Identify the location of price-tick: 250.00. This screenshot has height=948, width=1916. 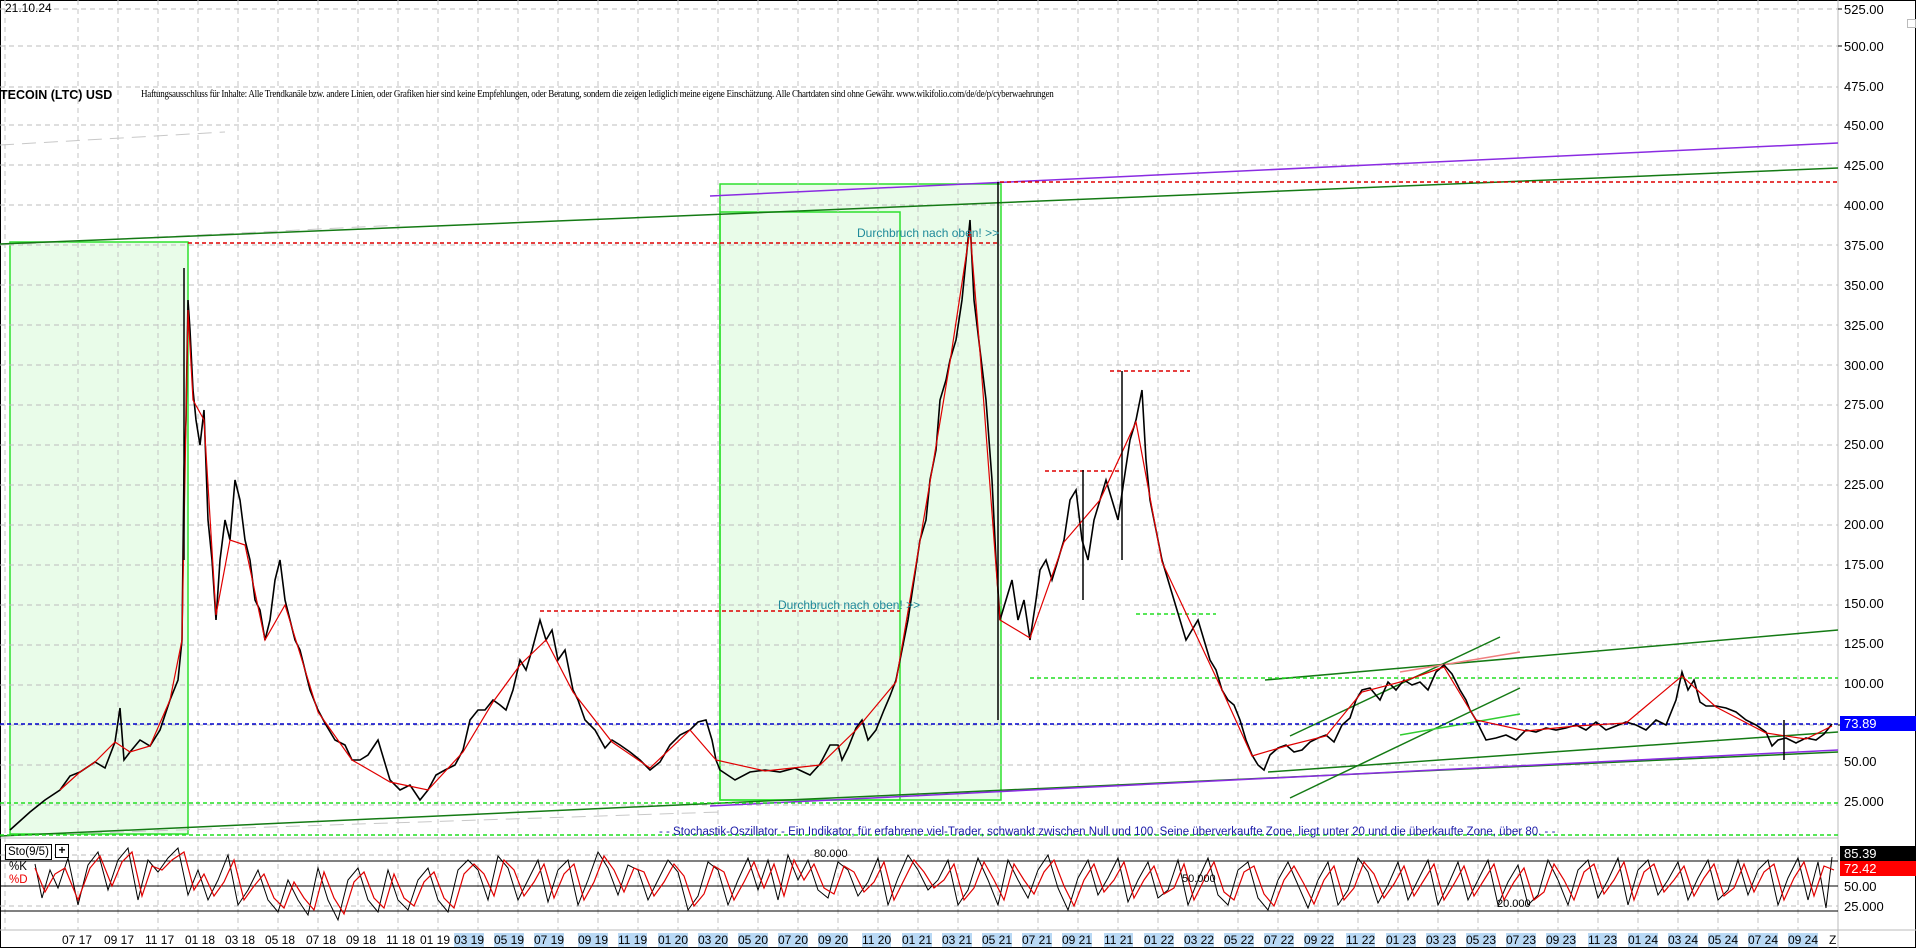
(1864, 444).